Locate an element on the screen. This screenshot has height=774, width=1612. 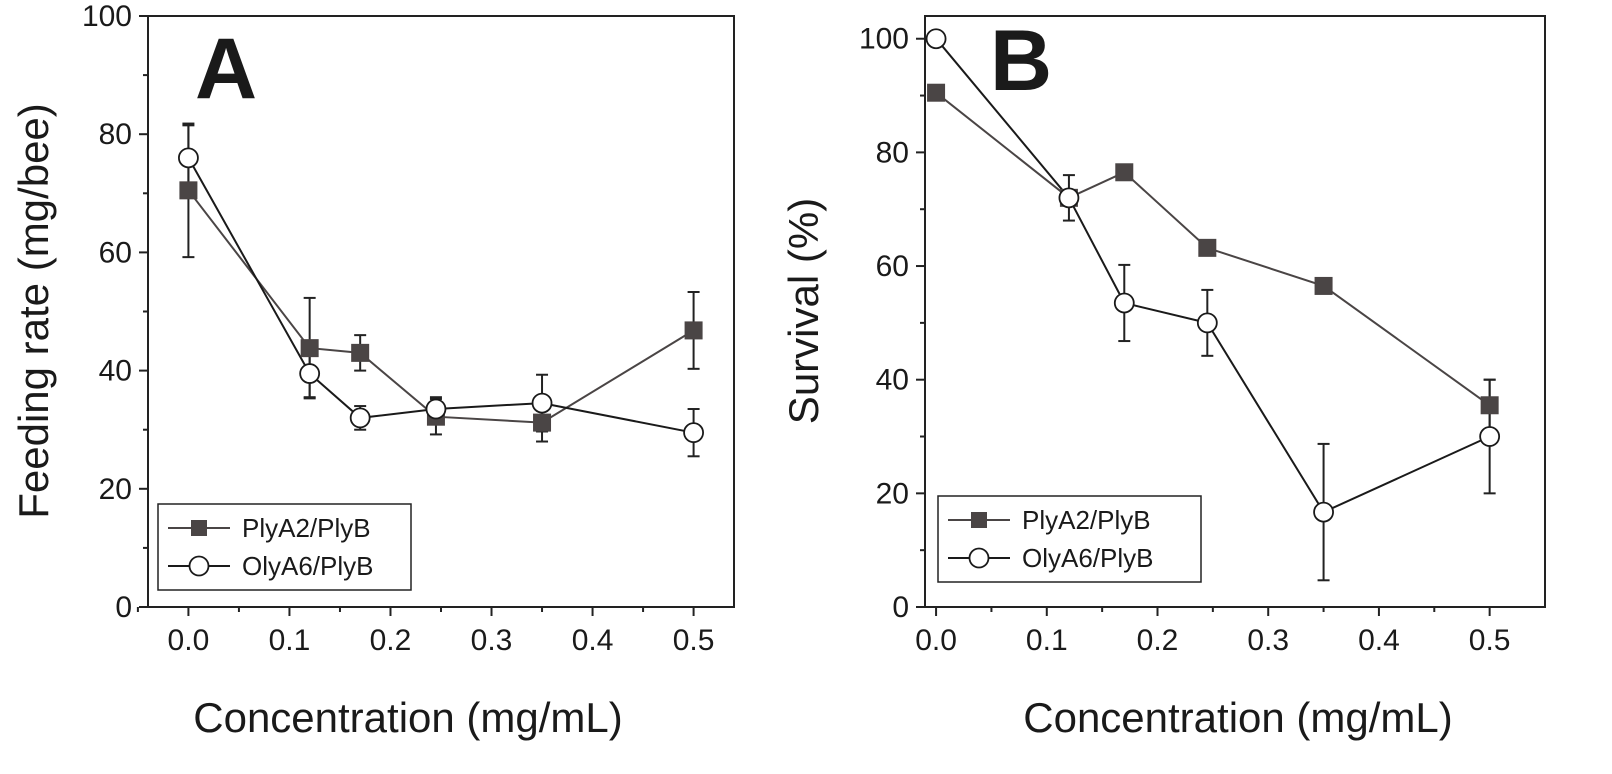
y-tick-label-b: 100 is located at coordinates (884, 39).